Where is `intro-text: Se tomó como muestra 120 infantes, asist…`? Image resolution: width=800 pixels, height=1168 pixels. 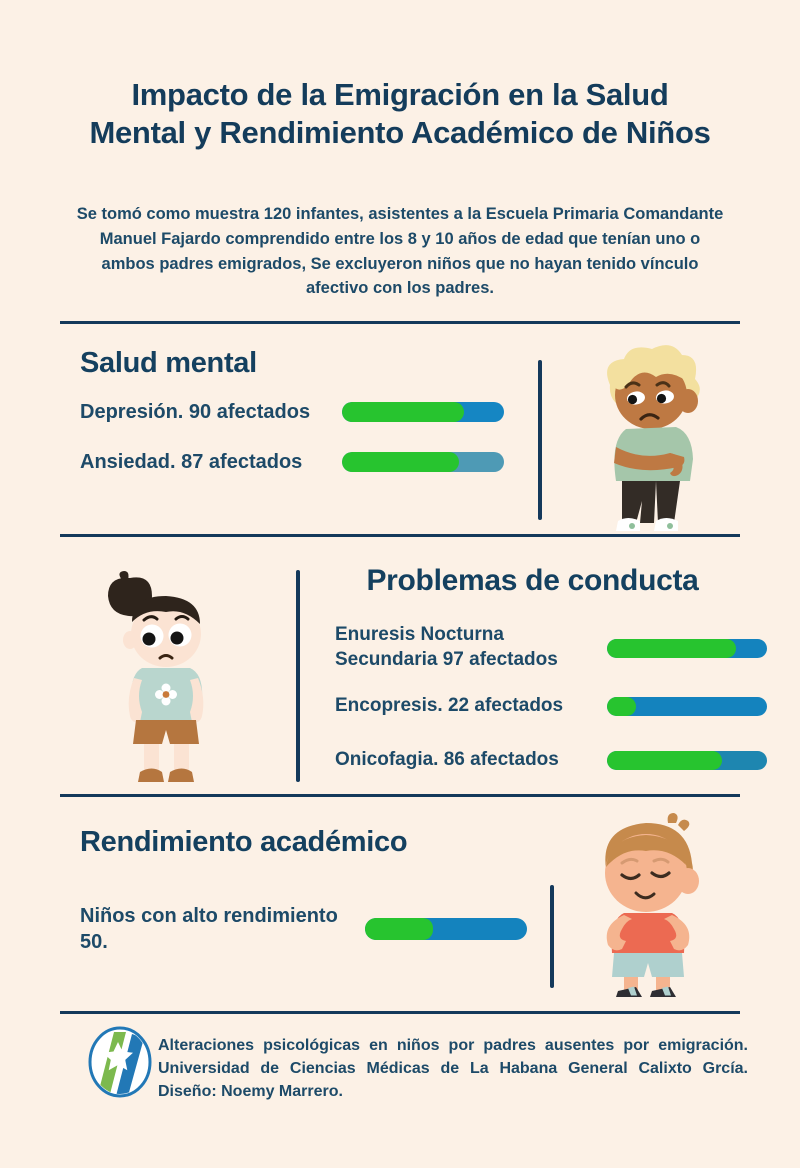
intro-text: Se tomó como muestra 120 infantes, asist… is located at coordinates (400, 251).